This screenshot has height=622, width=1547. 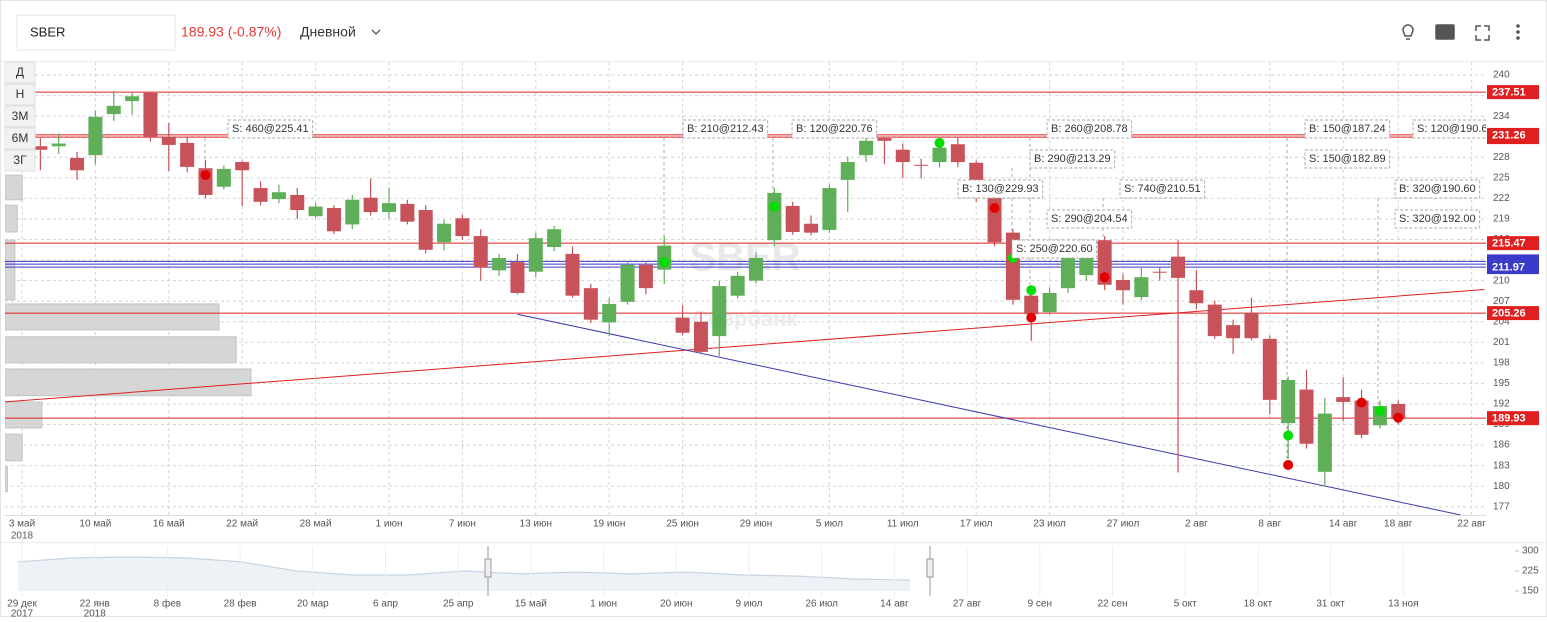 What do you see at coordinates (1518, 32) in the screenshot?
I see `menu-icon` at bounding box center [1518, 32].